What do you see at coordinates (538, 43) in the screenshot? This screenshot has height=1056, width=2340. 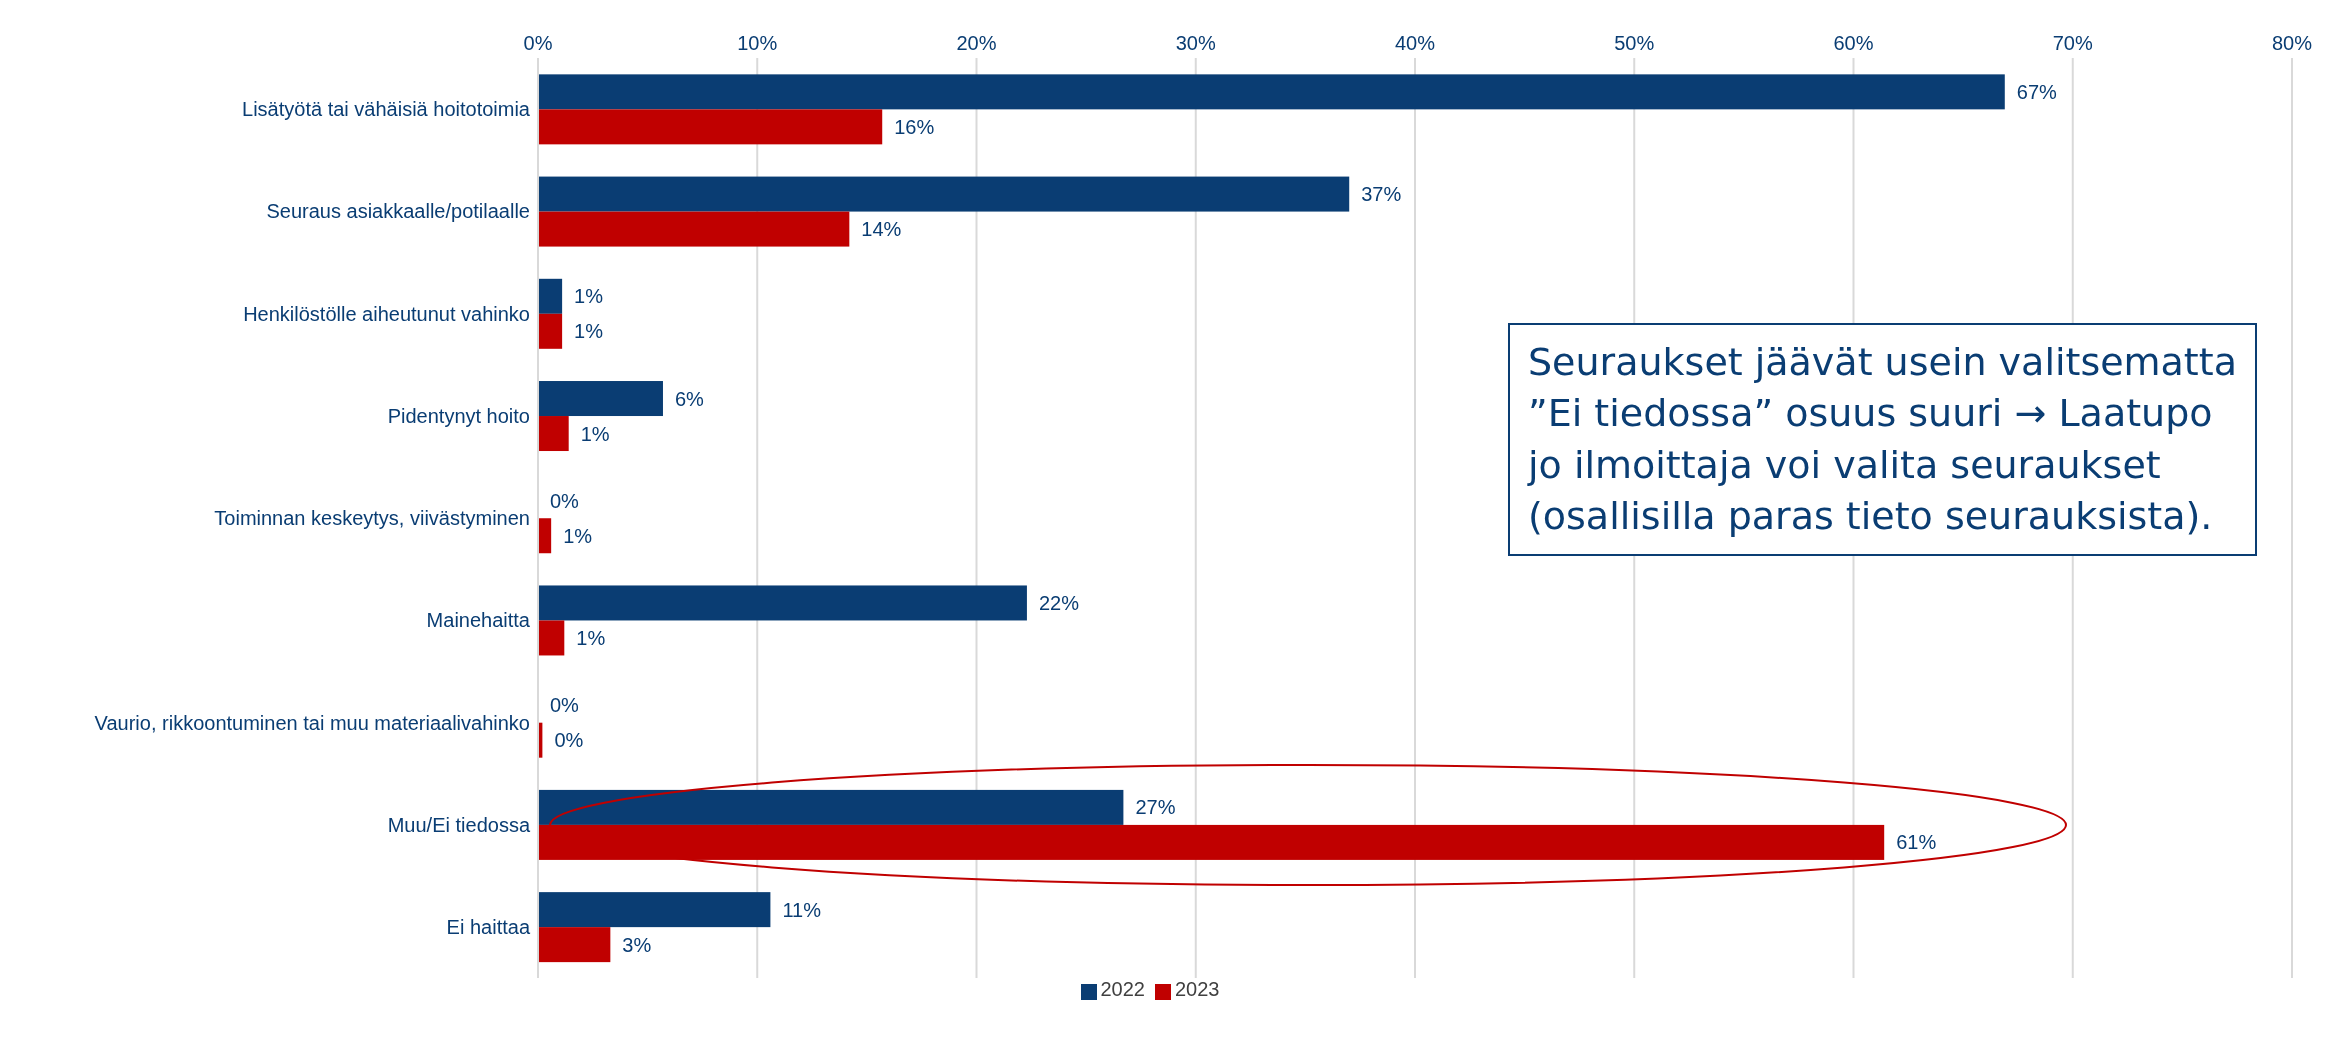 I see `x-tick-label: 0%` at bounding box center [538, 43].